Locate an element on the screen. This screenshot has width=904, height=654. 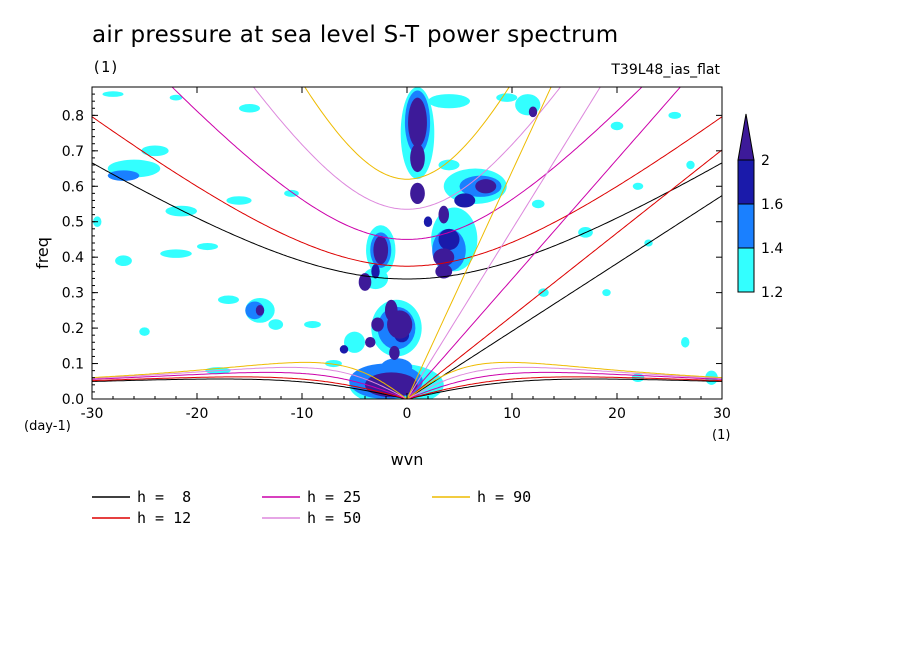
colorbar-arrow is located at coordinates (746, 137).